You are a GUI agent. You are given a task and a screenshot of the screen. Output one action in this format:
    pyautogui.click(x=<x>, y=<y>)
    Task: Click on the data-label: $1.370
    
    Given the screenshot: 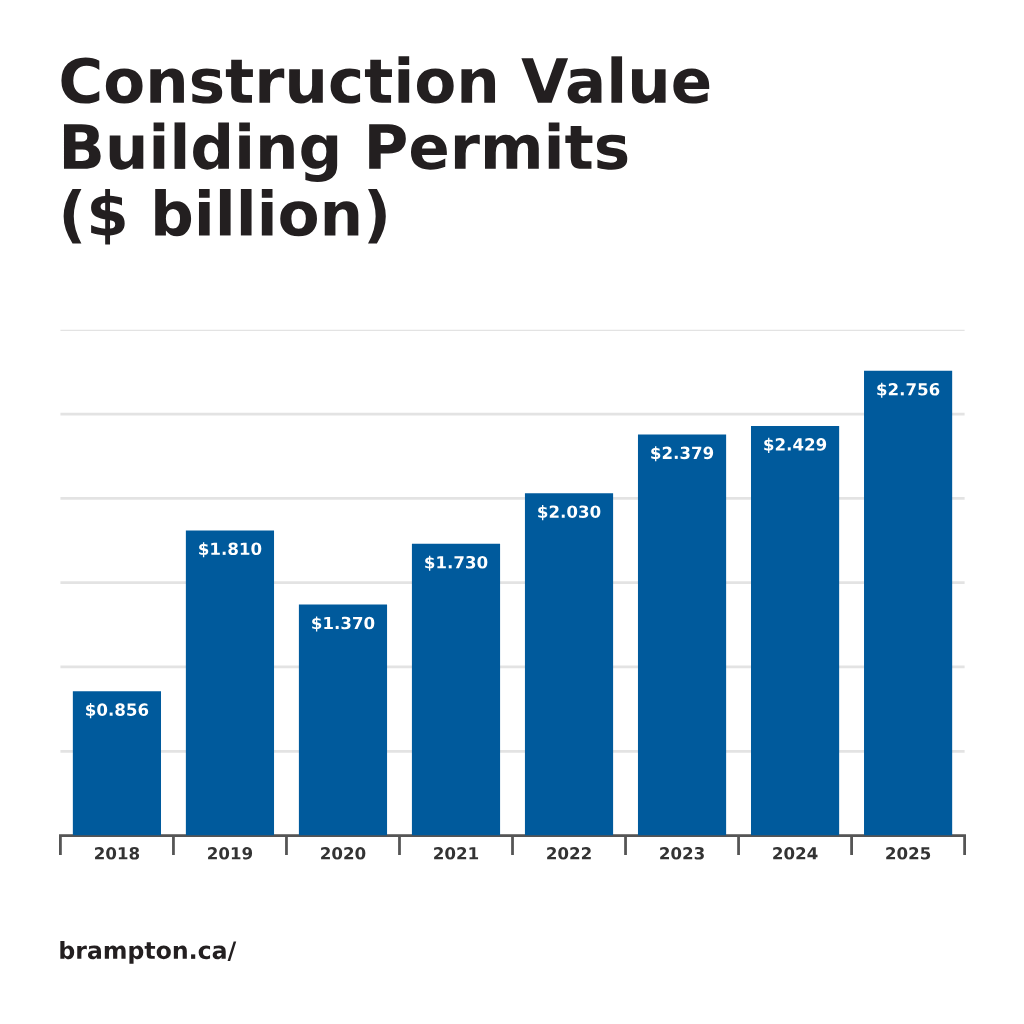 What is the action you would take?
    pyautogui.click(x=343, y=624)
    